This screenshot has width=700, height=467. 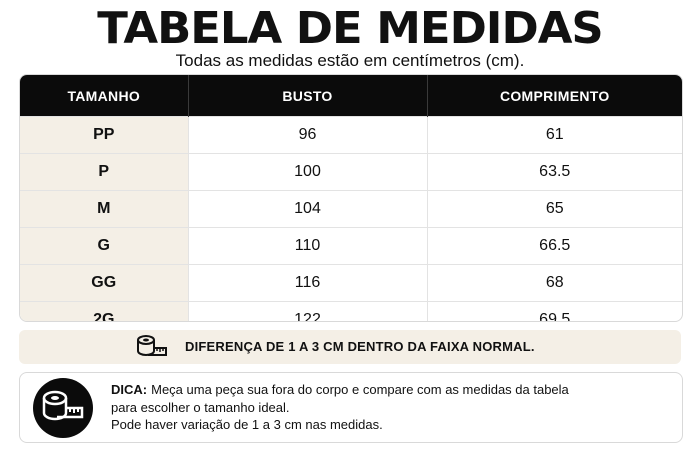 I want to click on busto-cell: 110, so click(x=307, y=246).